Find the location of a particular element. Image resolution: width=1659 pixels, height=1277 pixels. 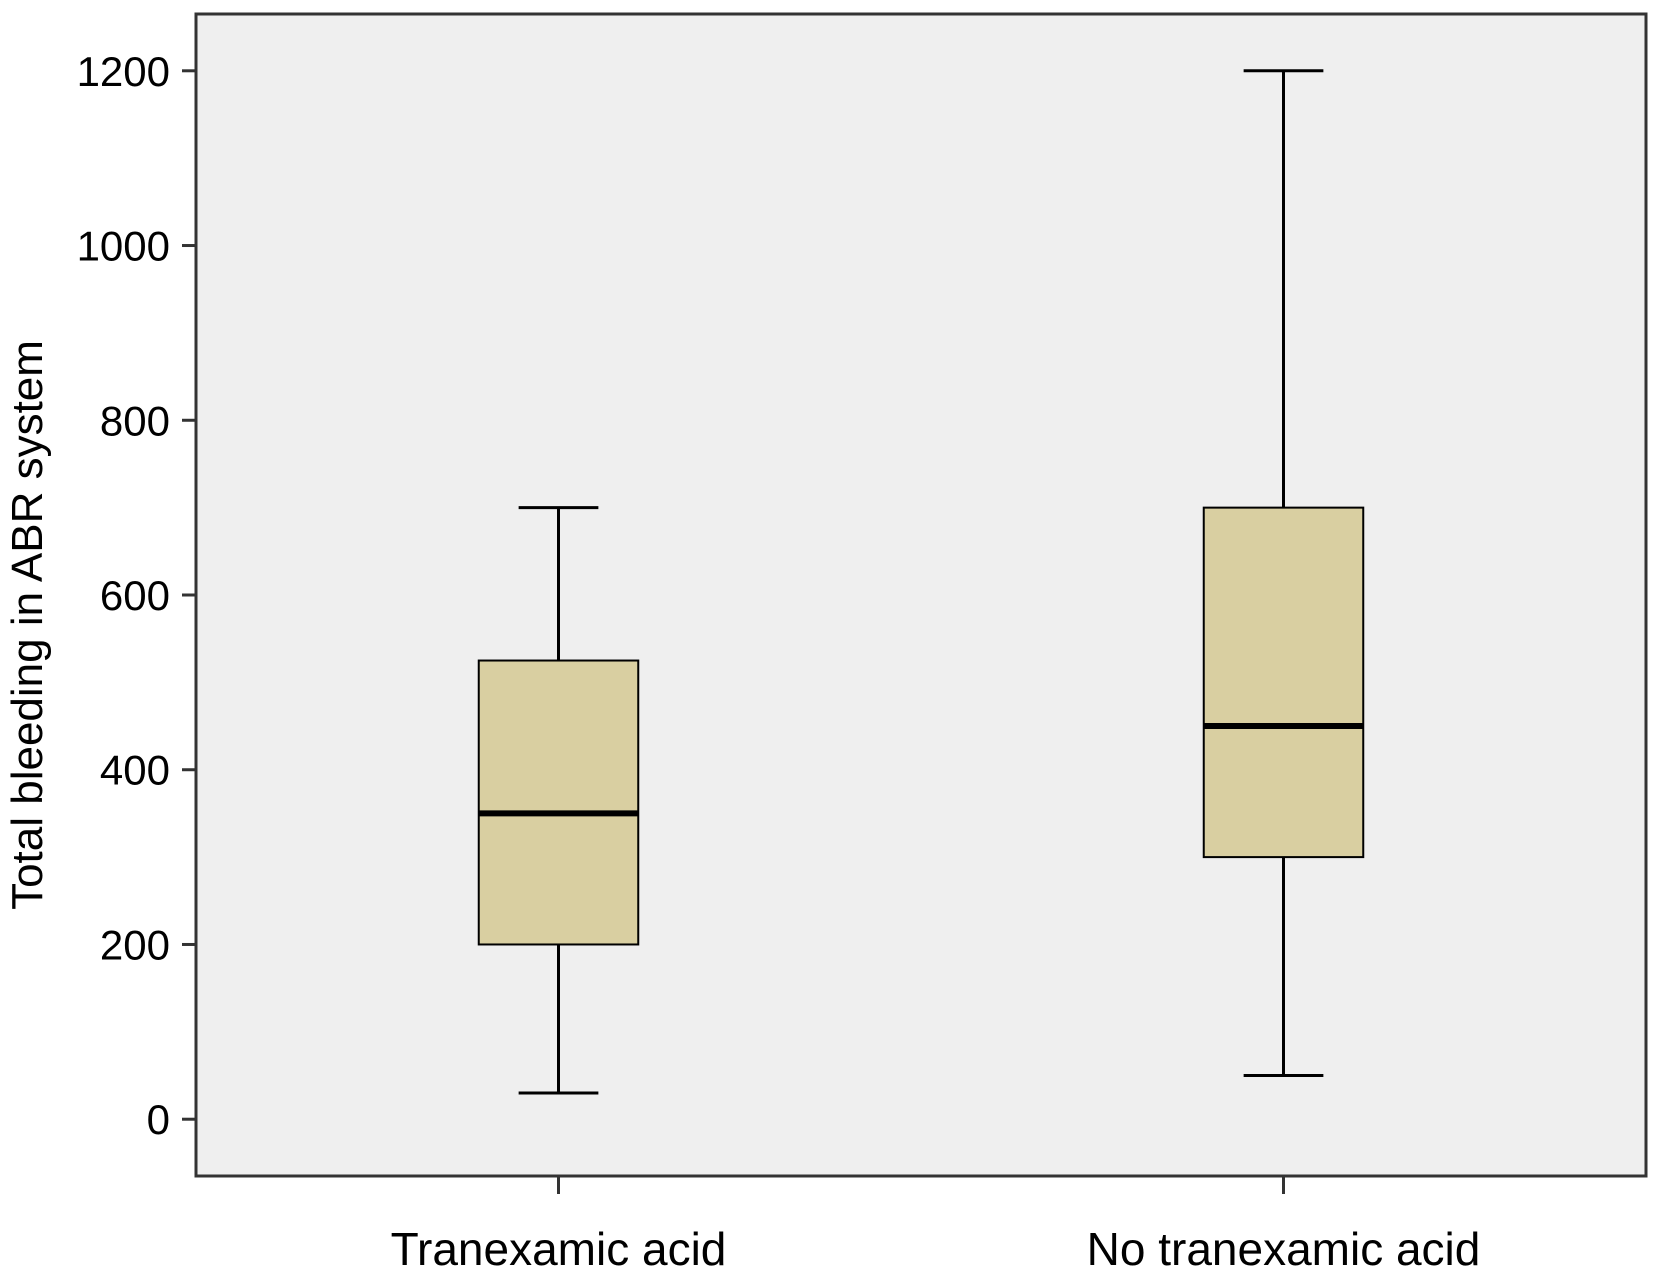

y-axis: 0 200 400 600 800 1000 1200 is located at coordinates (136, 595).